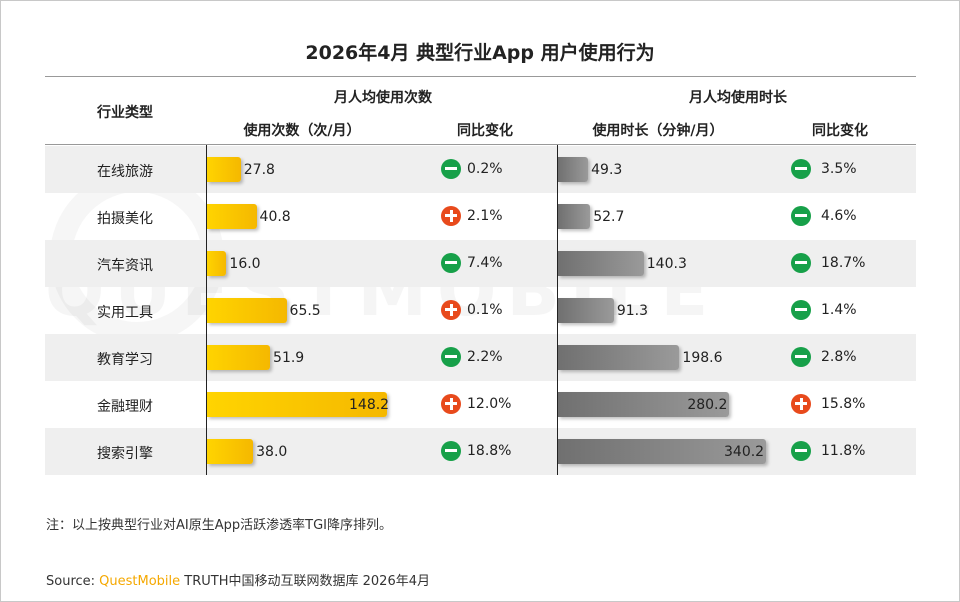 The height and width of the screenshot is (602, 960). I want to click on uses-change-label: 12.0%, so click(489, 403).